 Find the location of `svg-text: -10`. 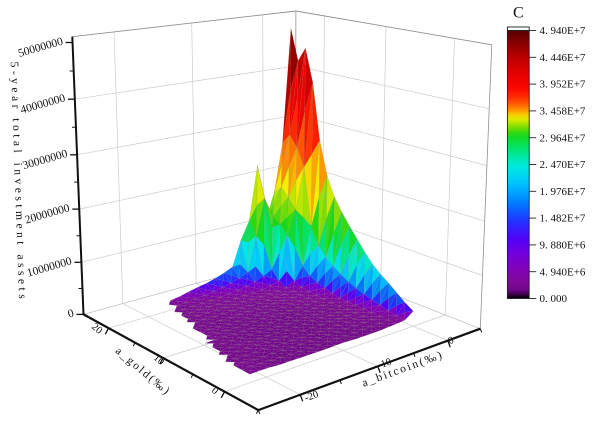

svg-text: -10 is located at coordinates (384, 364).